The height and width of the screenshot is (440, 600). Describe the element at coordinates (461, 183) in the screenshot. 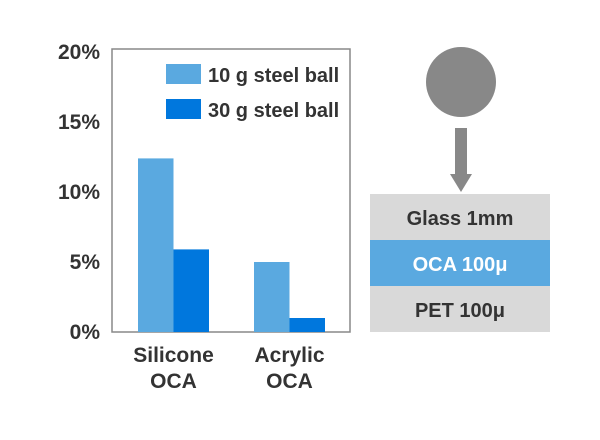

I see `arrow-head` at that location.